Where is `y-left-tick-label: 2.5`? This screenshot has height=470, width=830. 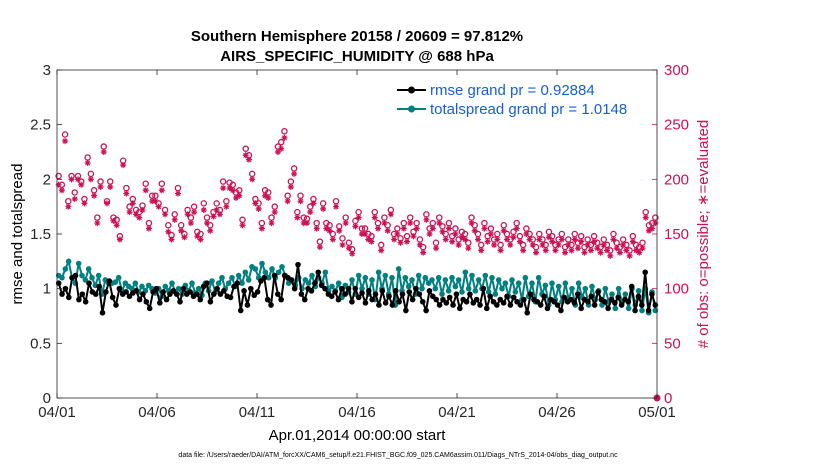
y-left-tick-label: 2.5 is located at coordinates (40, 125).